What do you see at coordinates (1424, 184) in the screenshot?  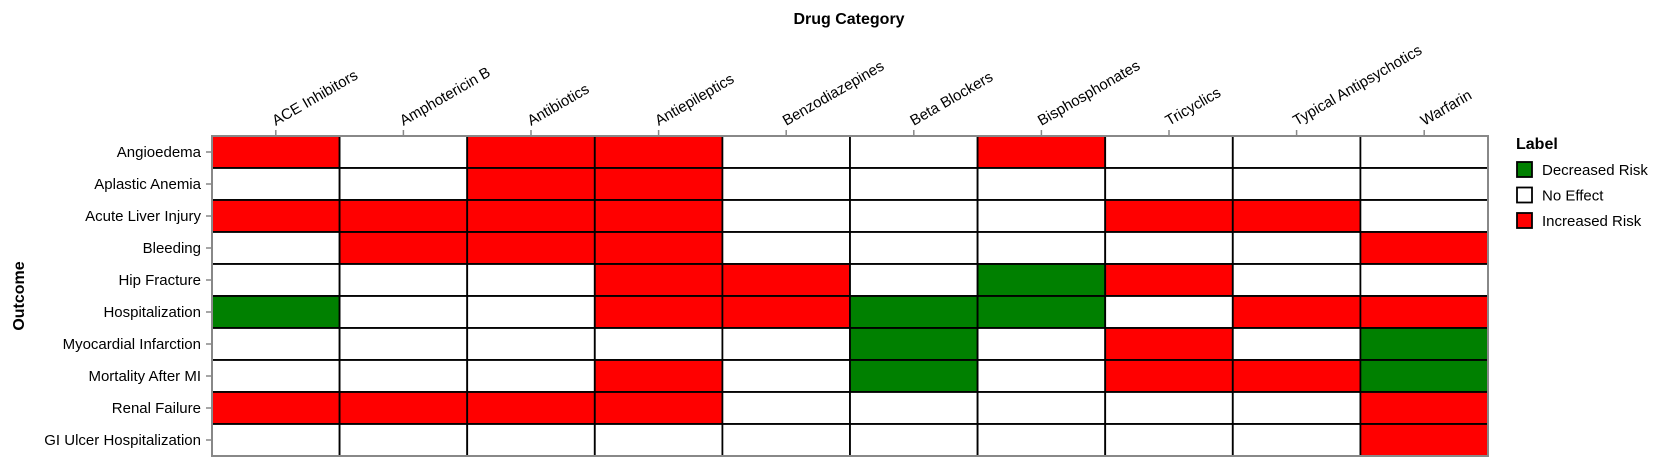 I see `cell-aplastic-anemia-warfarin` at bounding box center [1424, 184].